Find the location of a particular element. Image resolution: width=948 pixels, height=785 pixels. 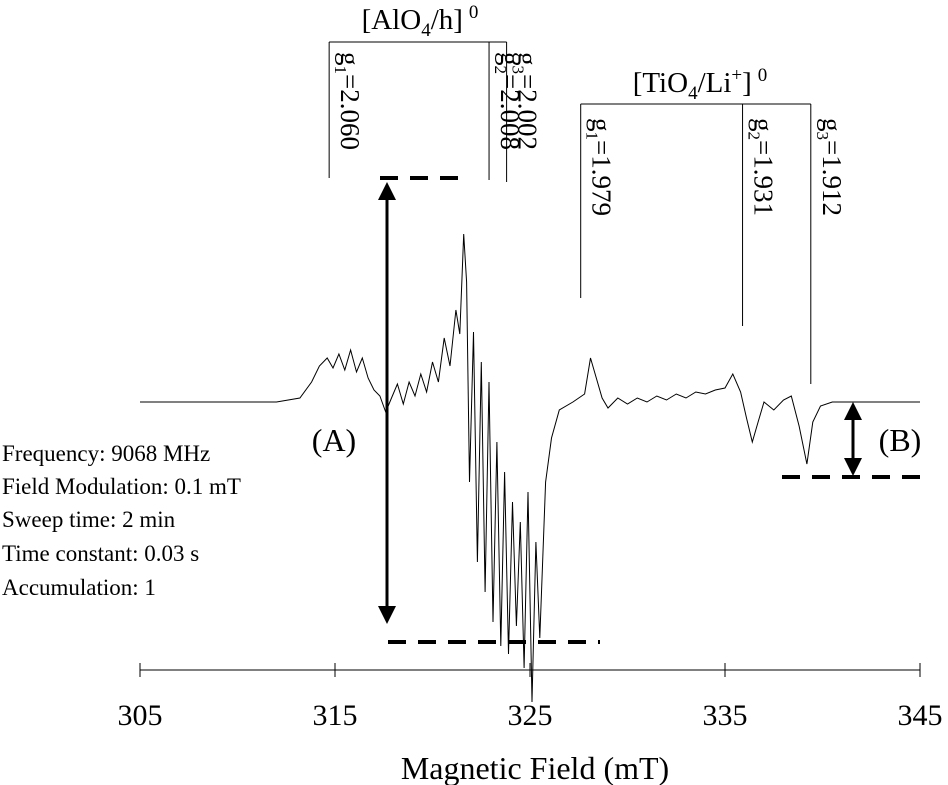

g-label: g1=2.060 is located at coordinates (348, 101).